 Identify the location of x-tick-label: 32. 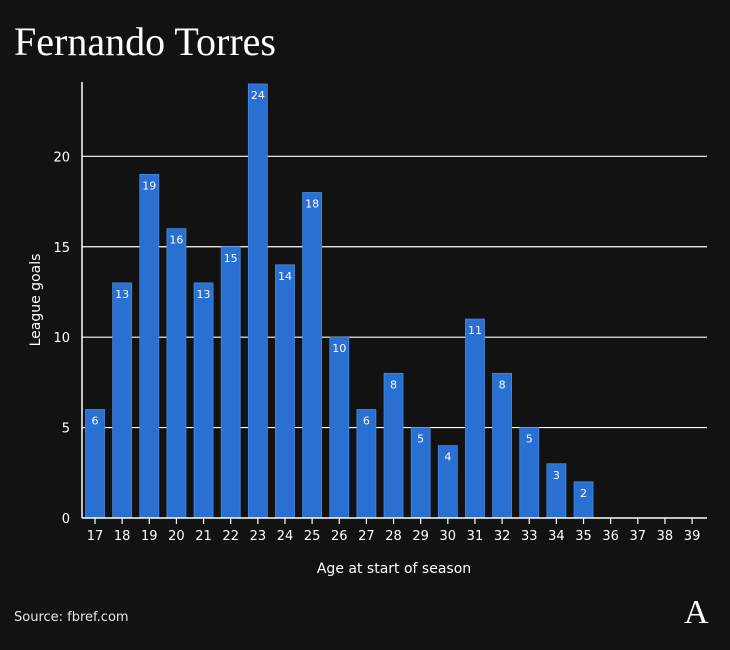
(502, 536).